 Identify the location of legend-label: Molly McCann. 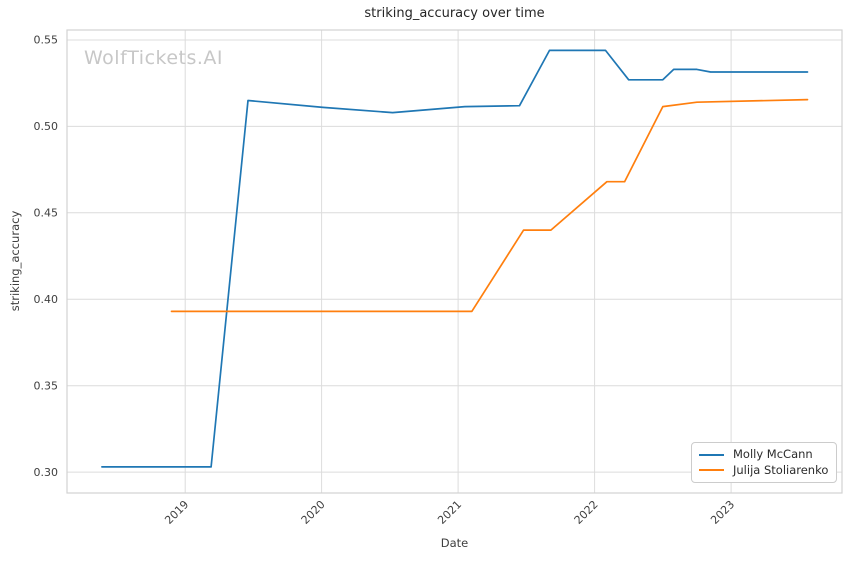
(773, 454).